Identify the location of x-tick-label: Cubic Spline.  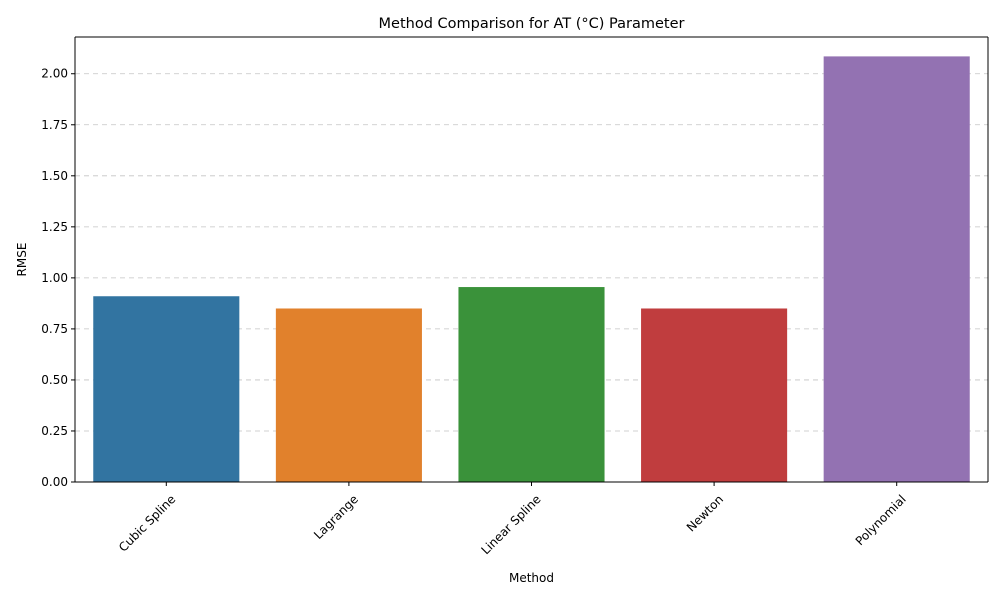
(147, 523).